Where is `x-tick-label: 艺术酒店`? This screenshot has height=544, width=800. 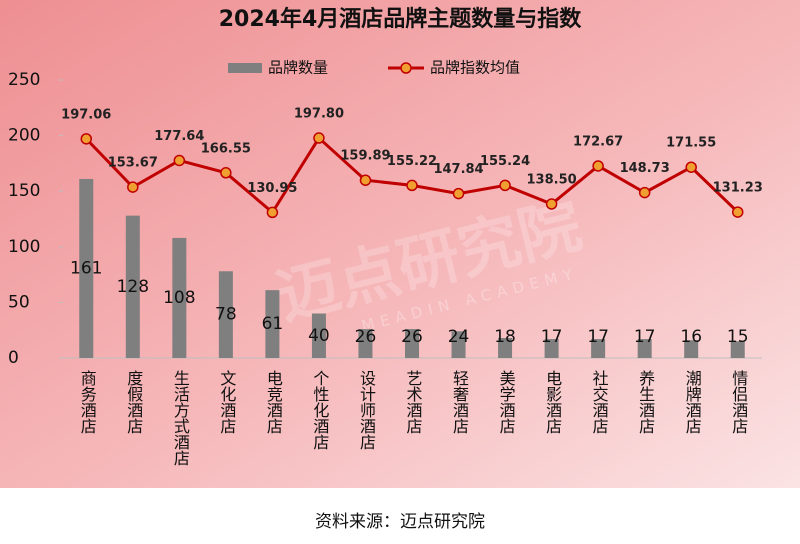
x-tick-label: 艺术酒店 is located at coordinates (413, 402).